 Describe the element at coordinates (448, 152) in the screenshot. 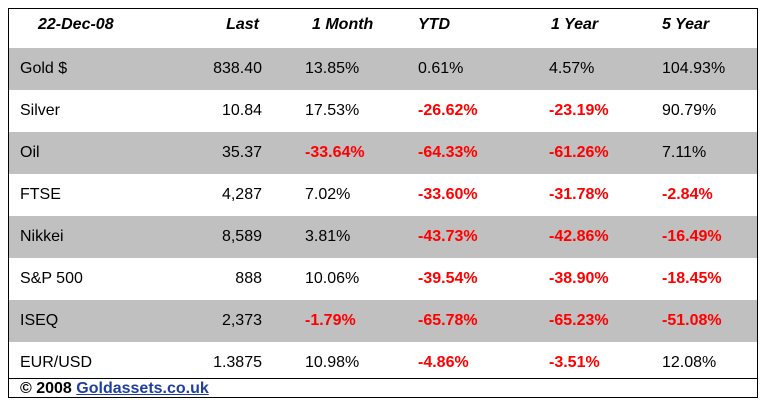

I see `cell-value: -64.33%` at that location.